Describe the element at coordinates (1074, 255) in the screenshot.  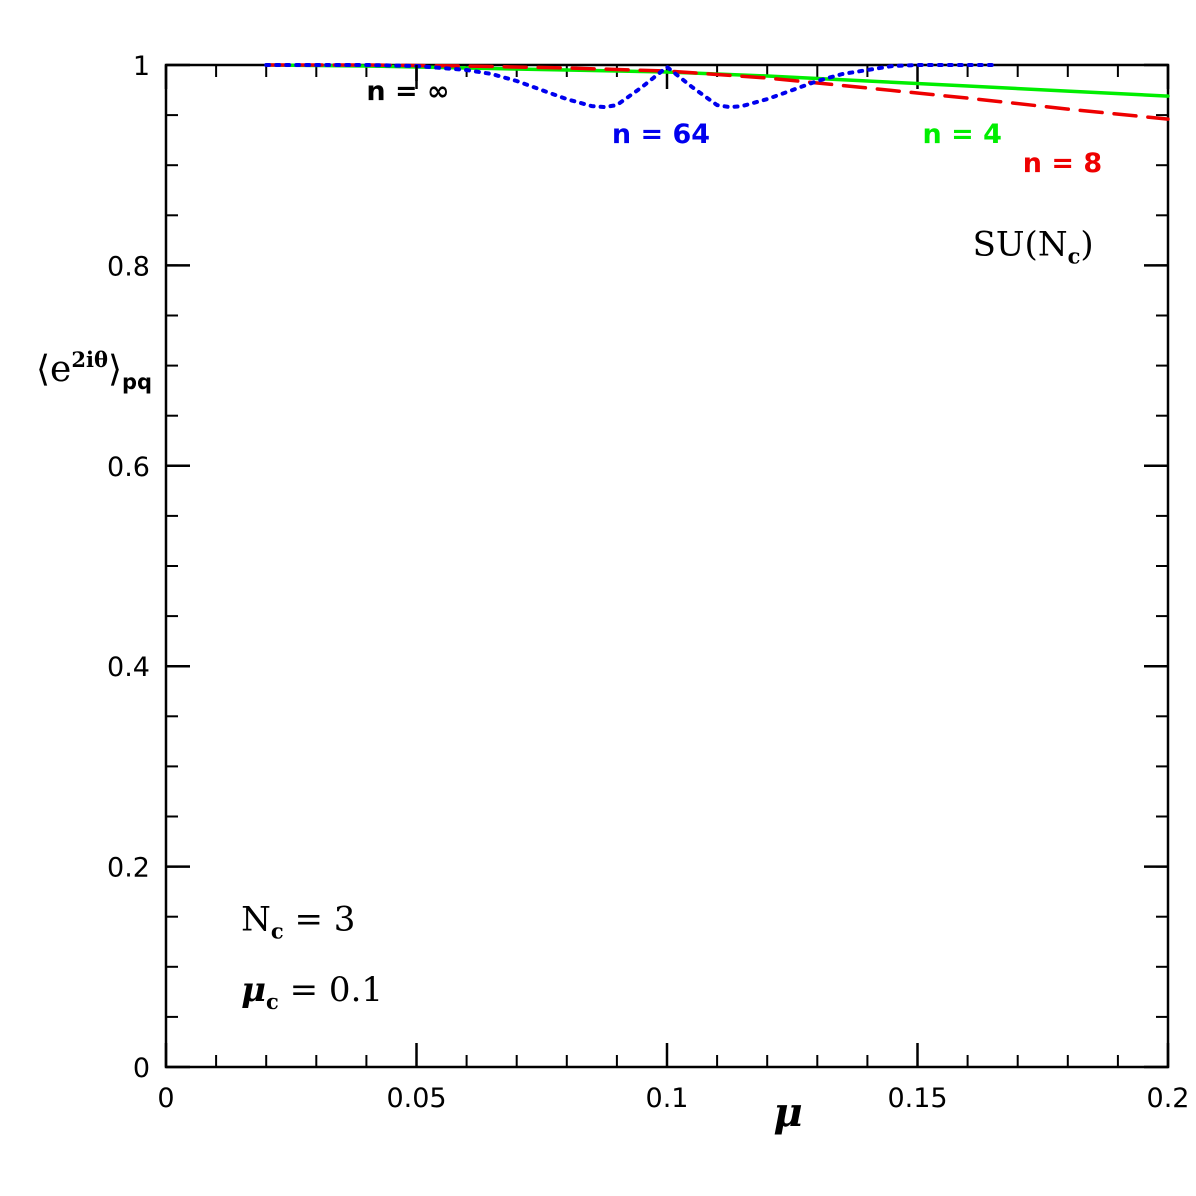
I see `group-label-sub: c` at that location.